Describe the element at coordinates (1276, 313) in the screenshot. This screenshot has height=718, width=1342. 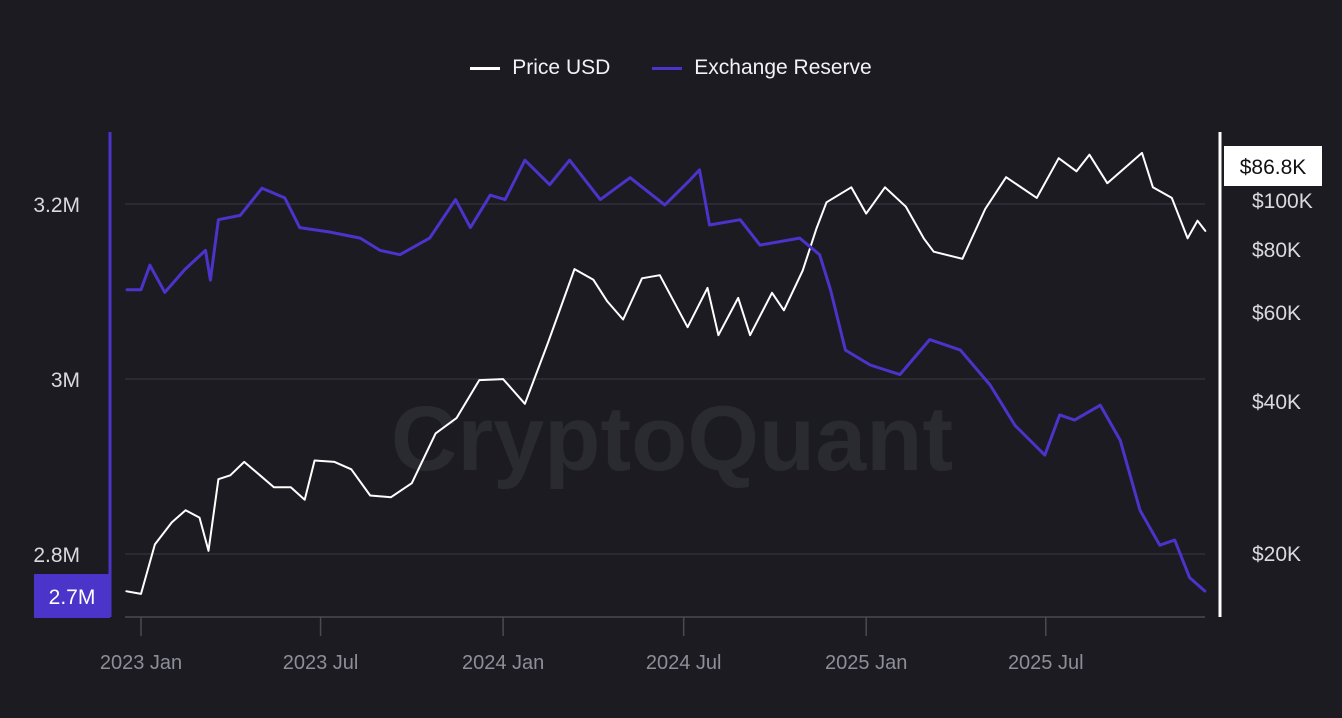
I see `right-tick-label: $60K` at that location.